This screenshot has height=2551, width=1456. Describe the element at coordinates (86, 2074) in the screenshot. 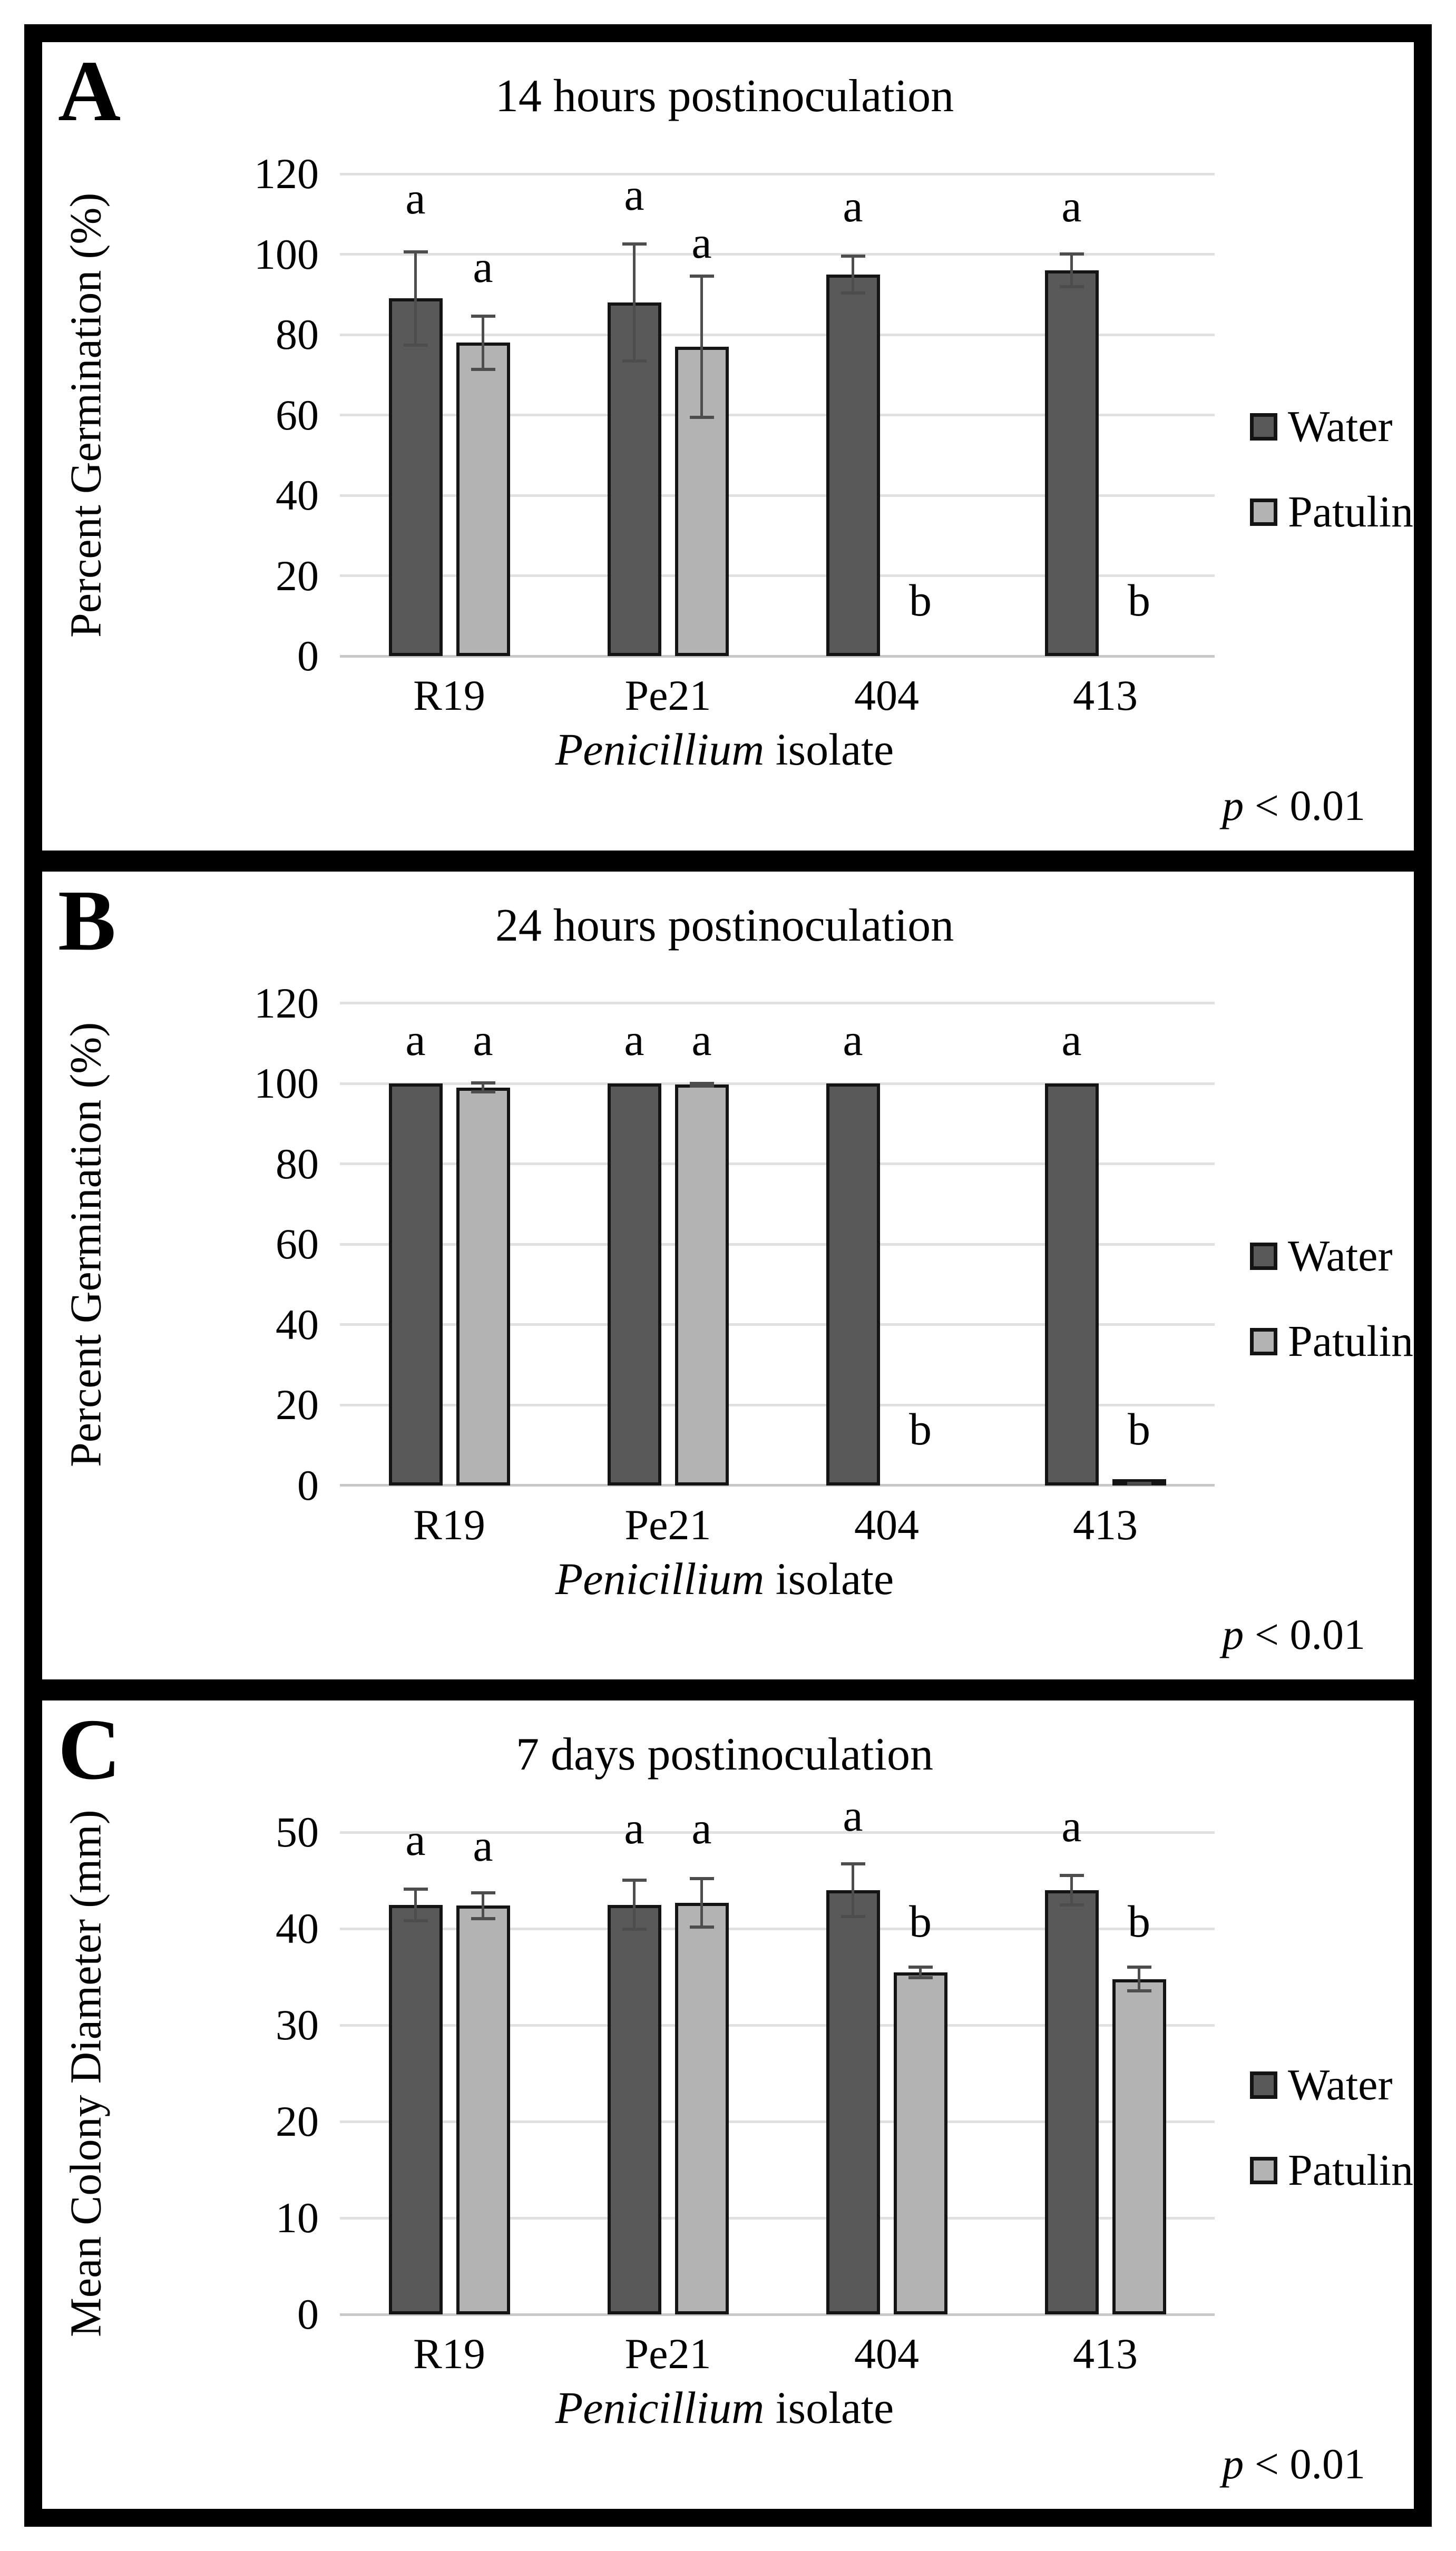

I see `y-axis-title: Mean Colony Diameter (mm)` at that location.